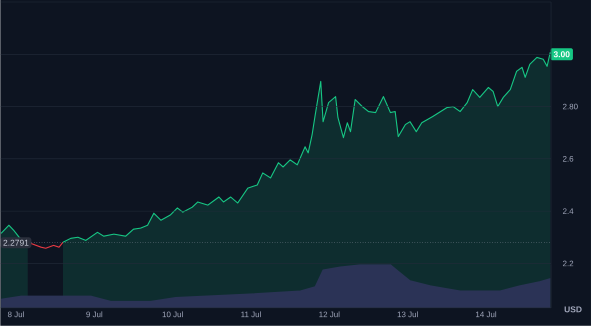  I want to click on ref-line-label: 2.2791, so click(15, 243).